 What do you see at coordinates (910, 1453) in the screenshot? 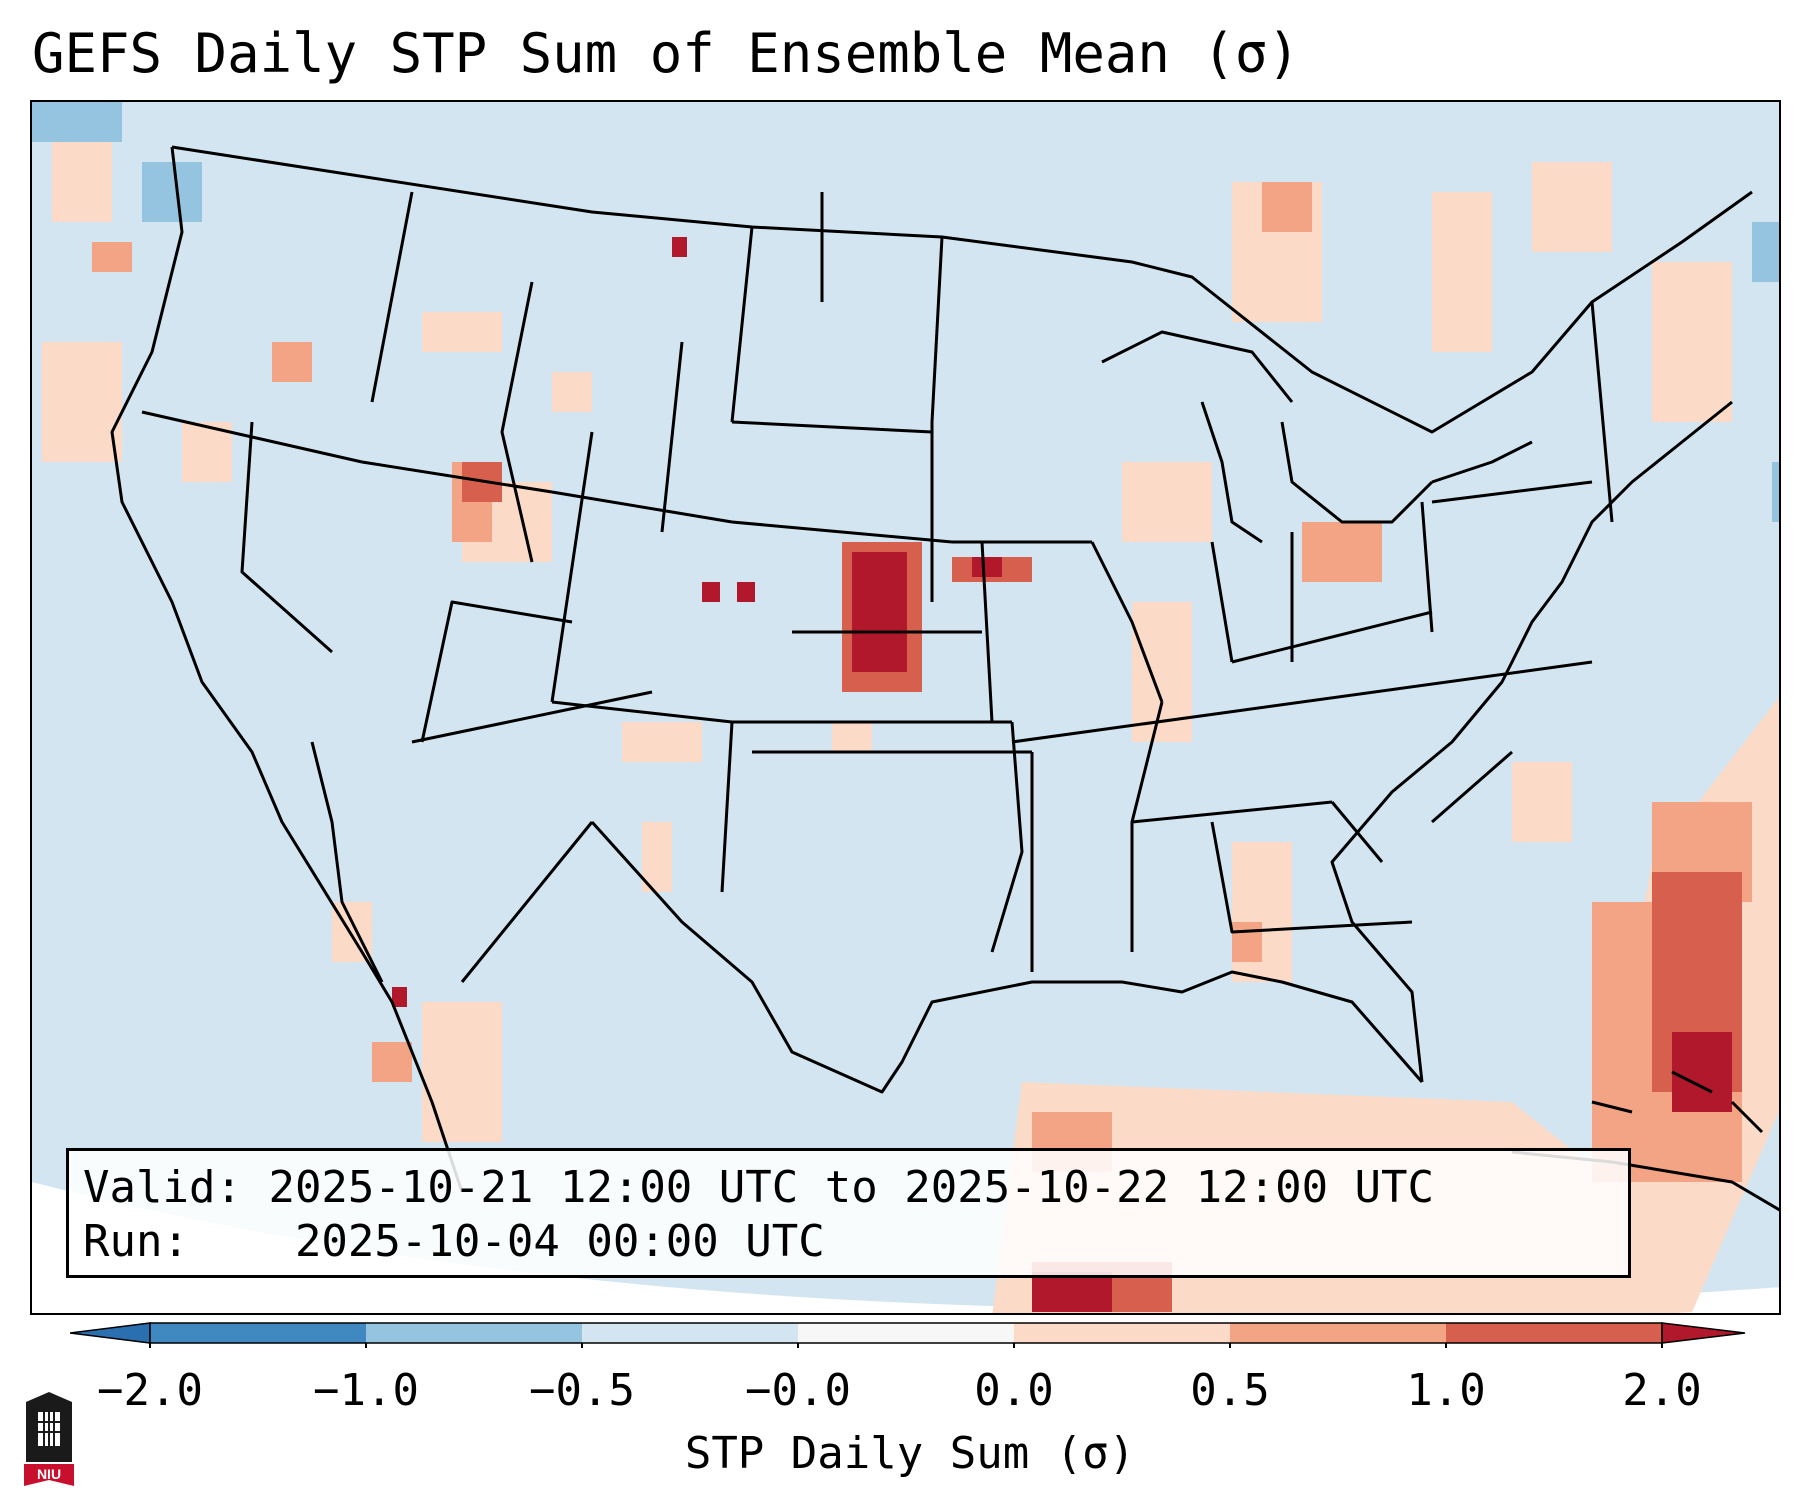
I see `colorbar-label: STP Daily Sum (σ)` at bounding box center [910, 1453].